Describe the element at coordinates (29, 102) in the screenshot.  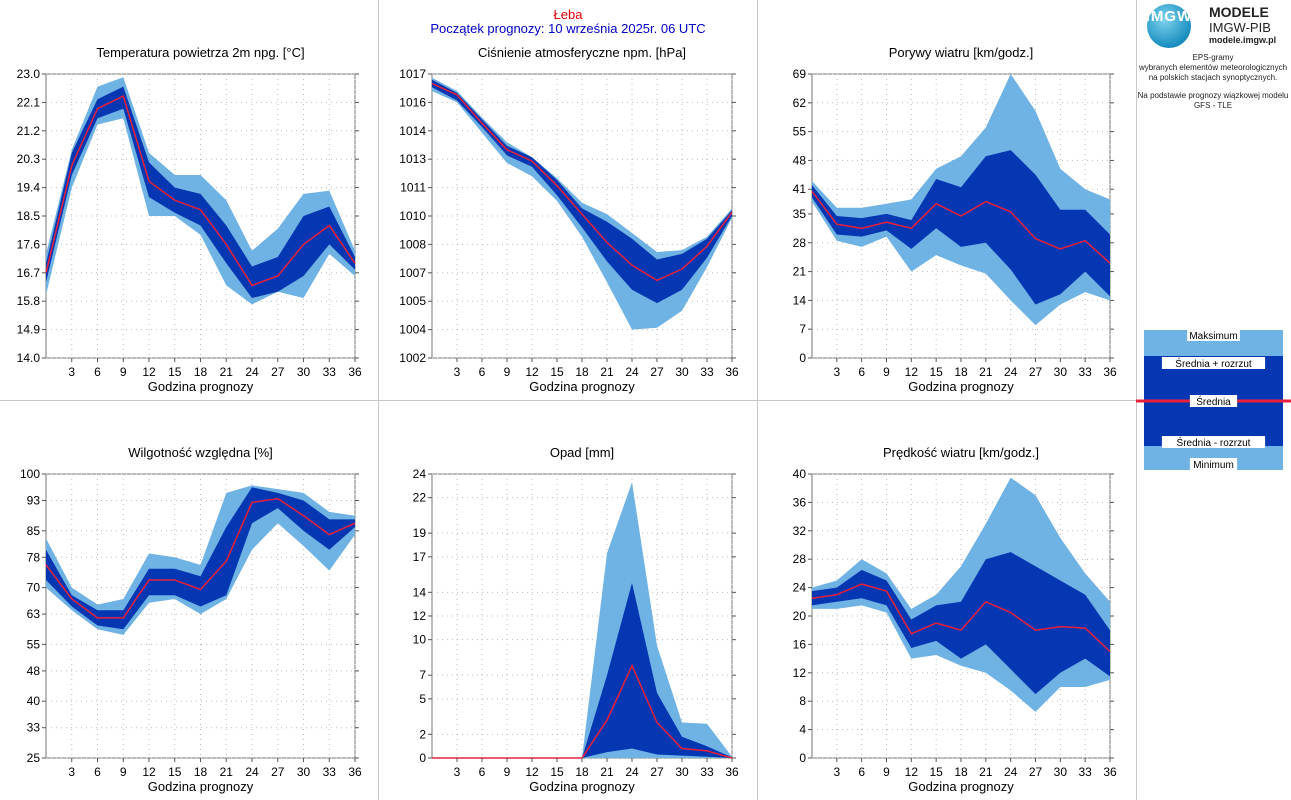
I see `y-tick-label: 22.1` at that location.